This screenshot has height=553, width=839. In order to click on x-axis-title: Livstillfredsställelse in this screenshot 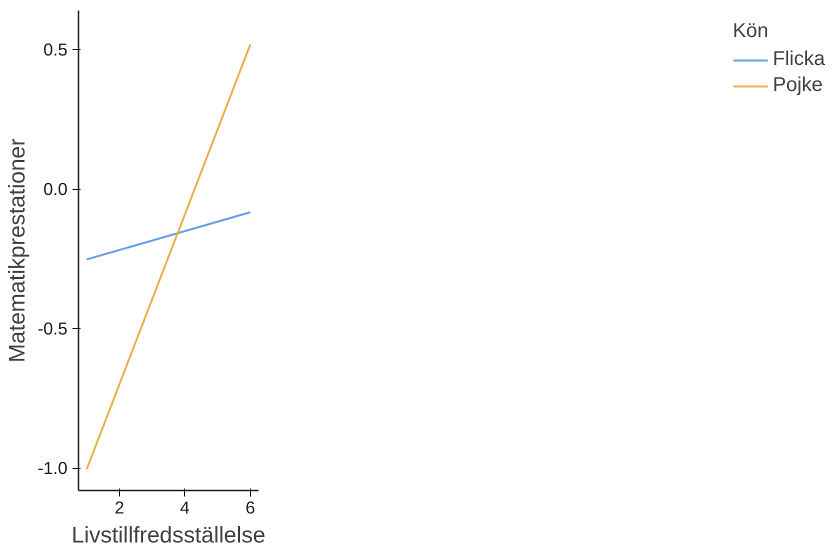, I will do `click(169, 535)`.